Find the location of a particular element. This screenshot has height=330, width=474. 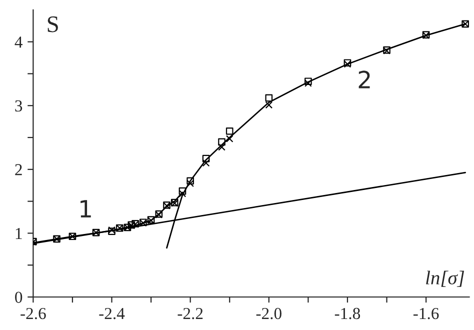

x-tick-label: -1.8 is located at coordinates (347, 314).